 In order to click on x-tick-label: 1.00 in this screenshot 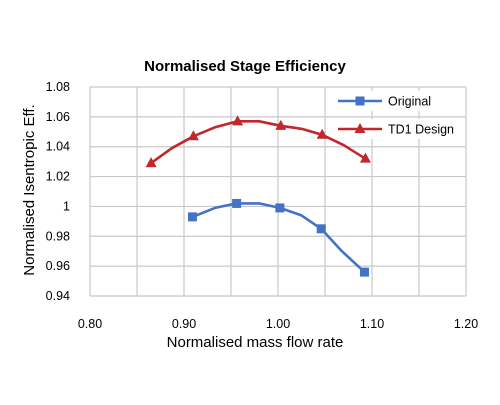, I will do `click(278, 324)`.